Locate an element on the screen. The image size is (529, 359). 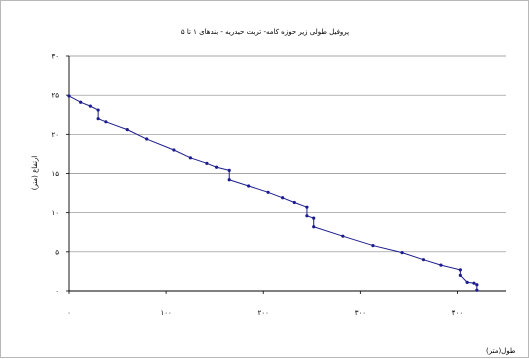
y-tick-label: ۱۰ is located at coordinates (55, 213).